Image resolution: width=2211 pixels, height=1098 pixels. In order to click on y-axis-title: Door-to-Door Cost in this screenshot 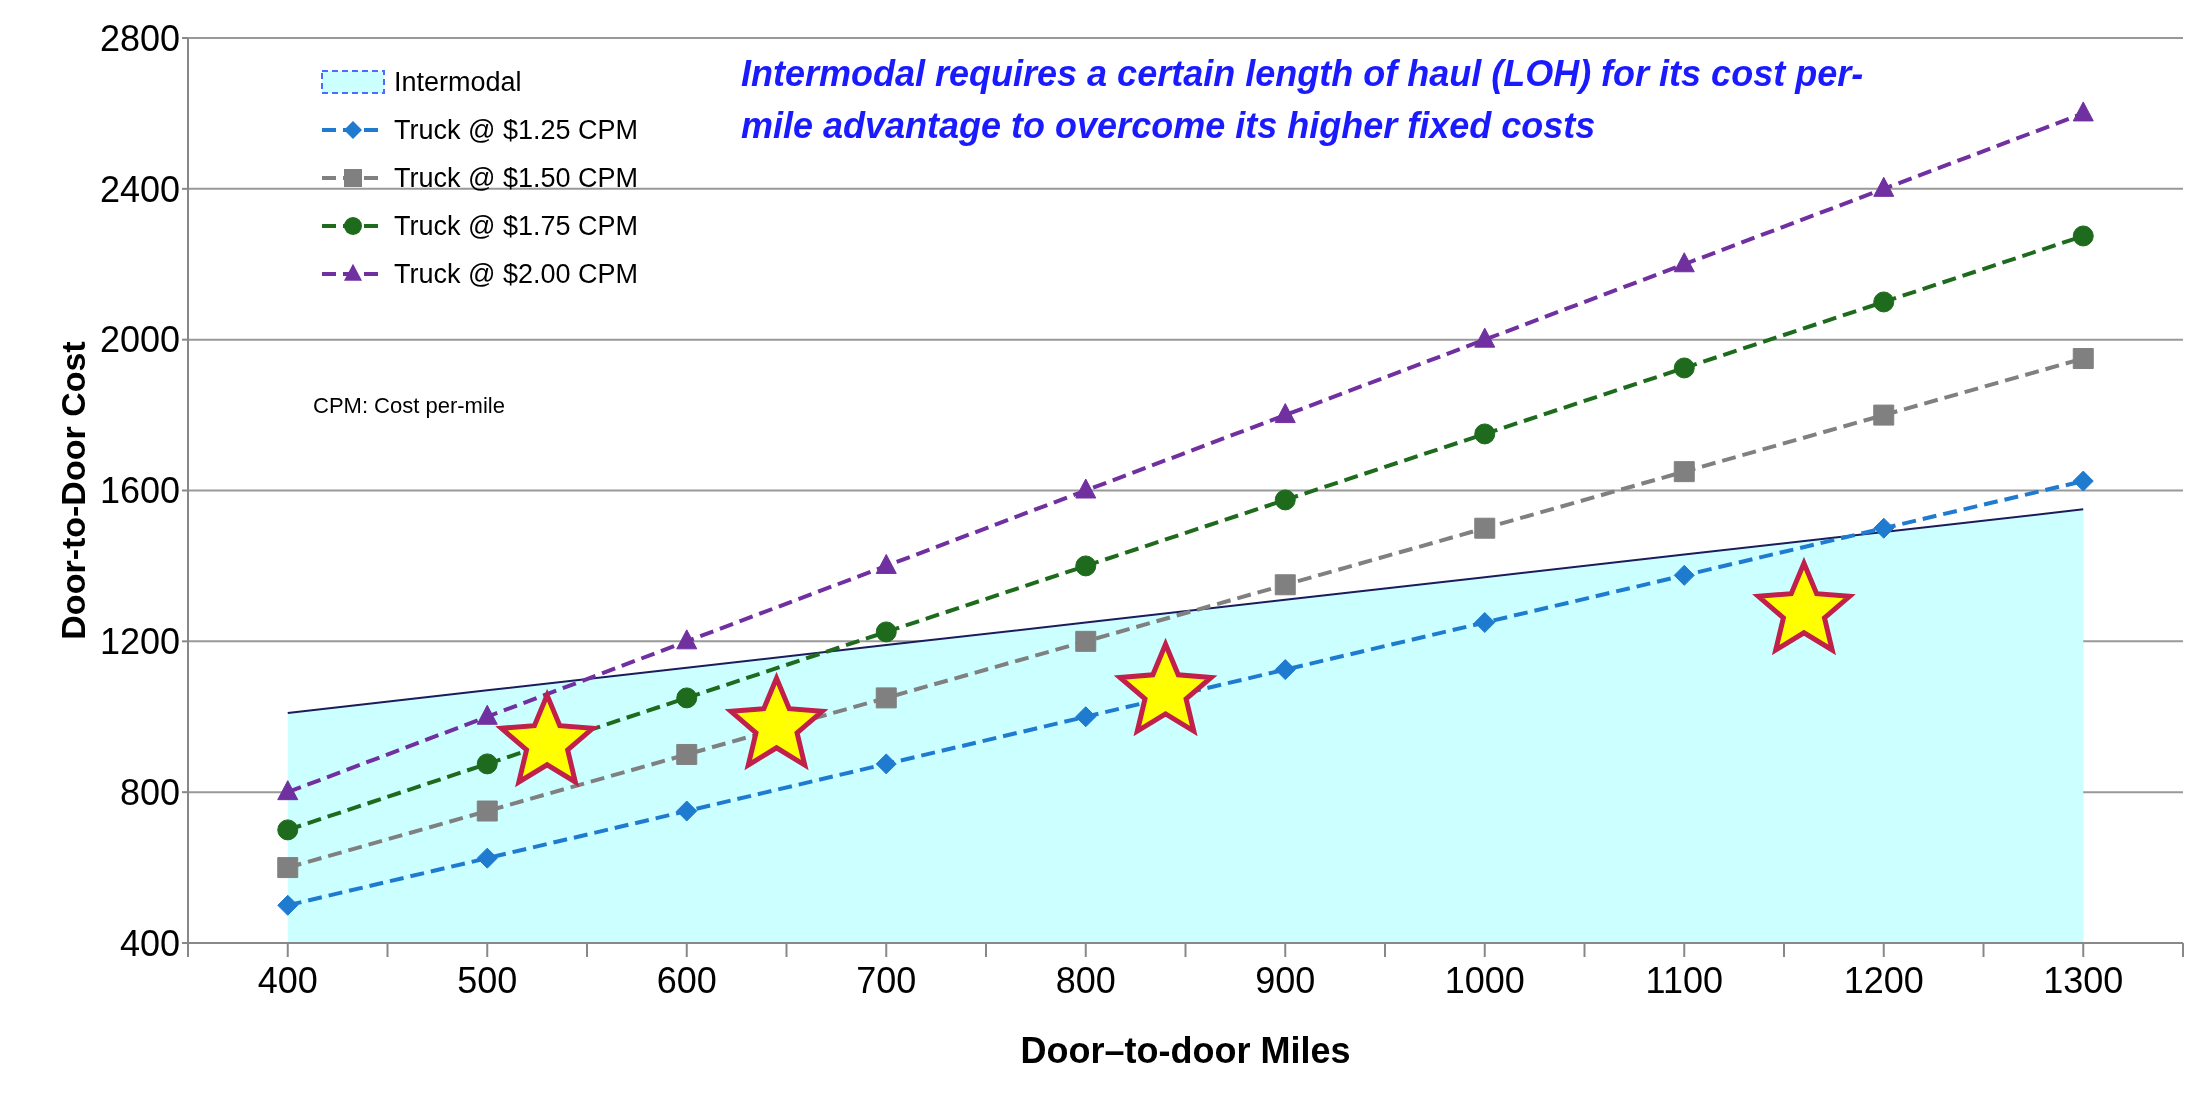, I will do `click(73, 490)`.